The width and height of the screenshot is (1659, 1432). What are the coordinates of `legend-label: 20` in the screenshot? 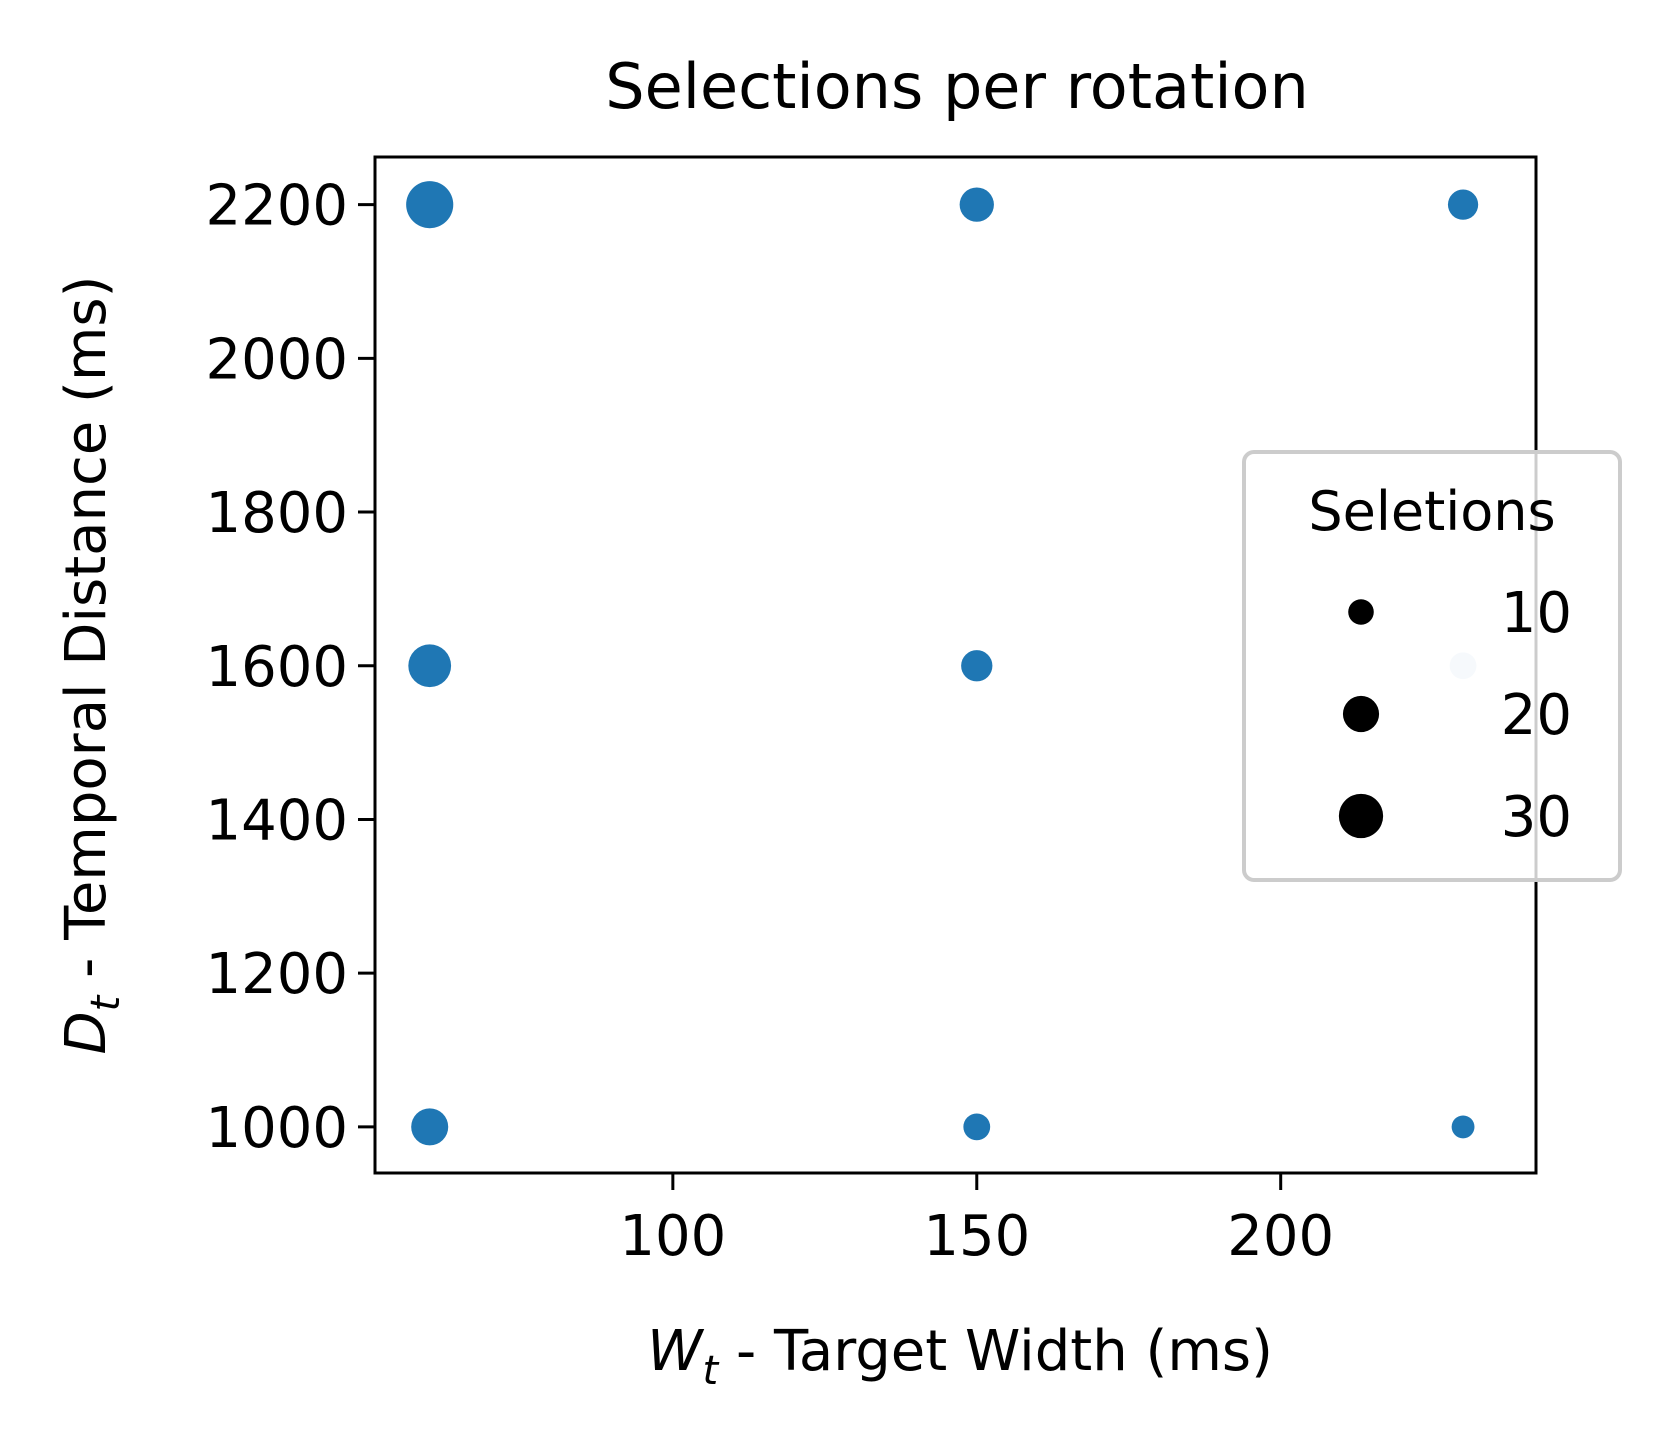 It's located at (1536, 715).